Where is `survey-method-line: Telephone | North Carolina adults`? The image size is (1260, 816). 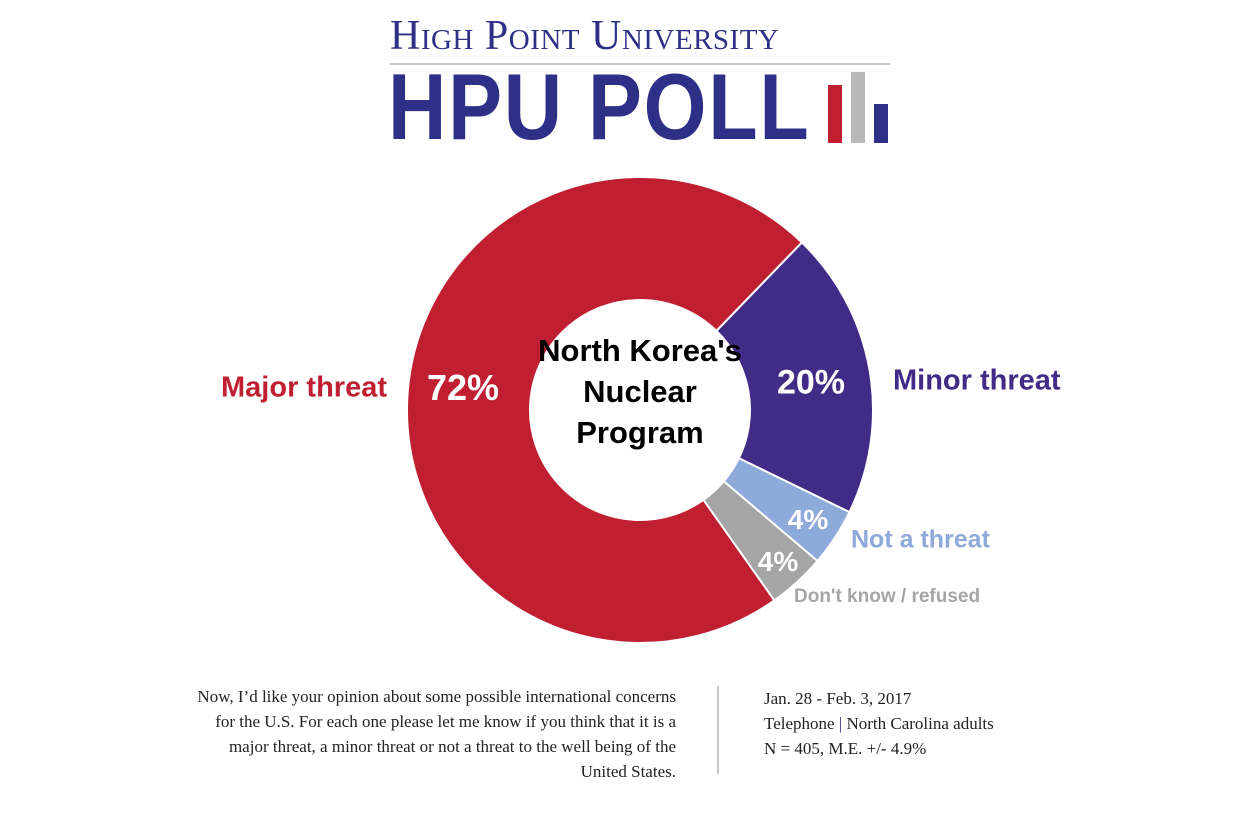 survey-method-line: Telephone | North Carolina adults is located at coordinates (879, 723).